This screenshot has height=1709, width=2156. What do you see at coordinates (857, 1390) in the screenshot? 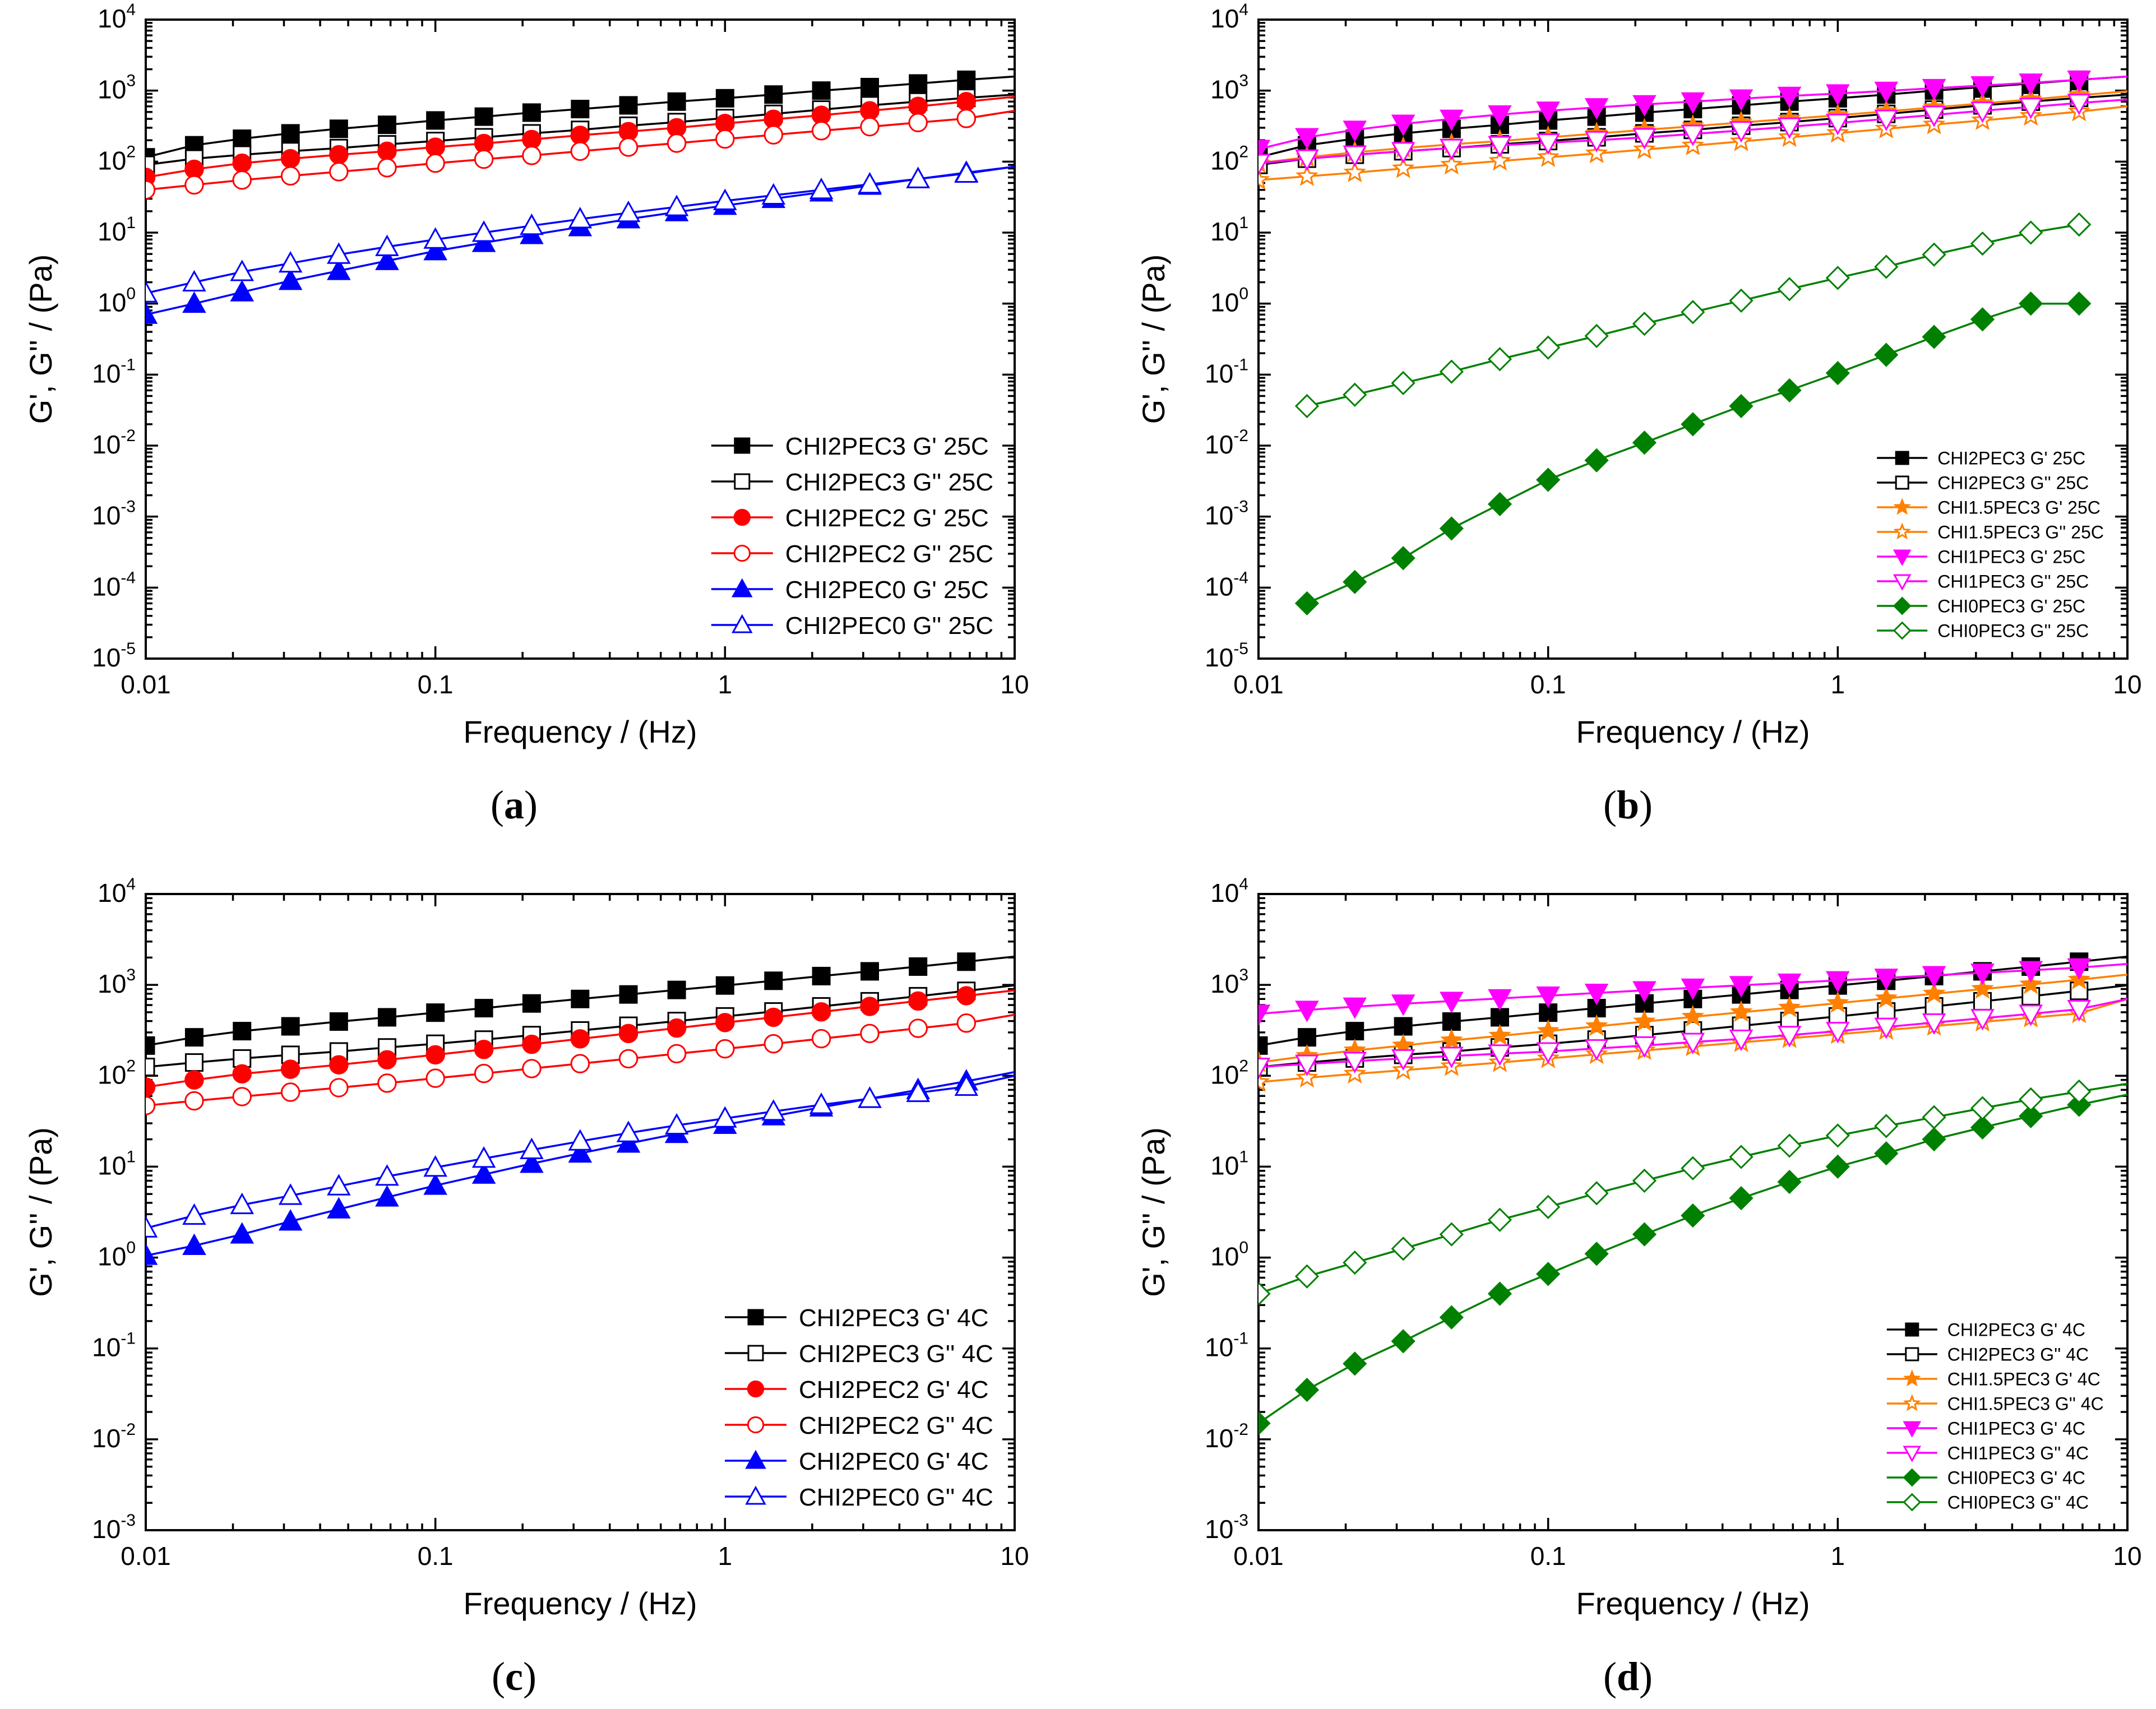
I see `legend-item: CHI2PEC2 G' 4C` at bounding box center [857, 1390].